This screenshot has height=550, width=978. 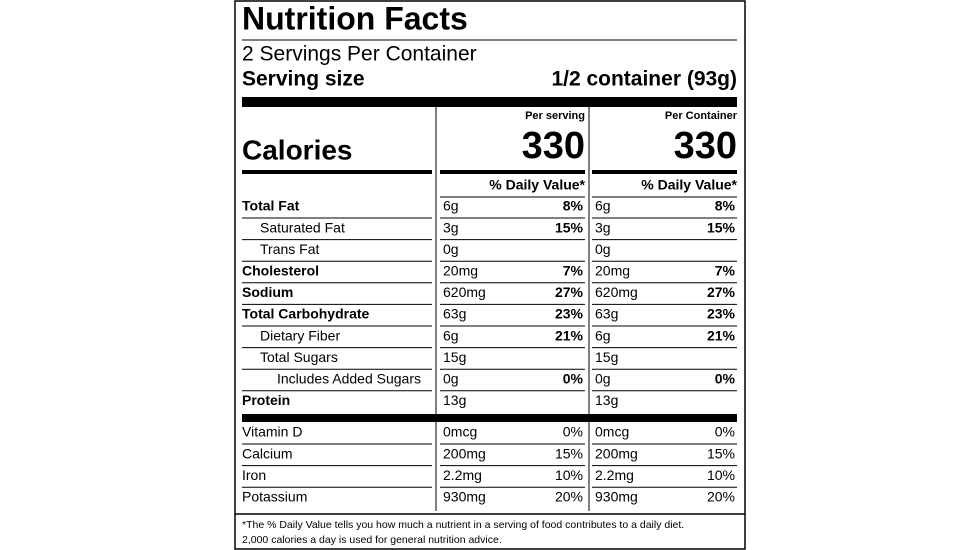 I want to click on nutrient-name: Total Carbohydrate, so click(x=306, y=314).